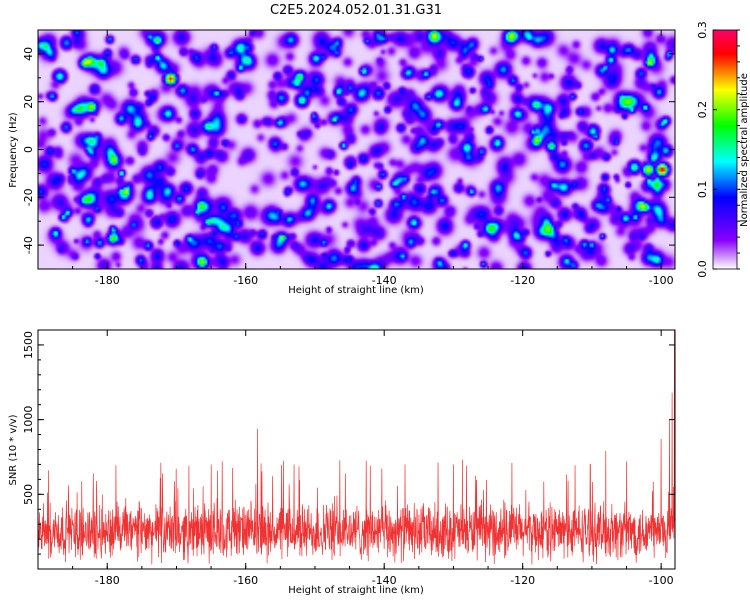 The image size is (750, 600). I want to click on colorbar-tick-label: 0.0, so click(702, 269).